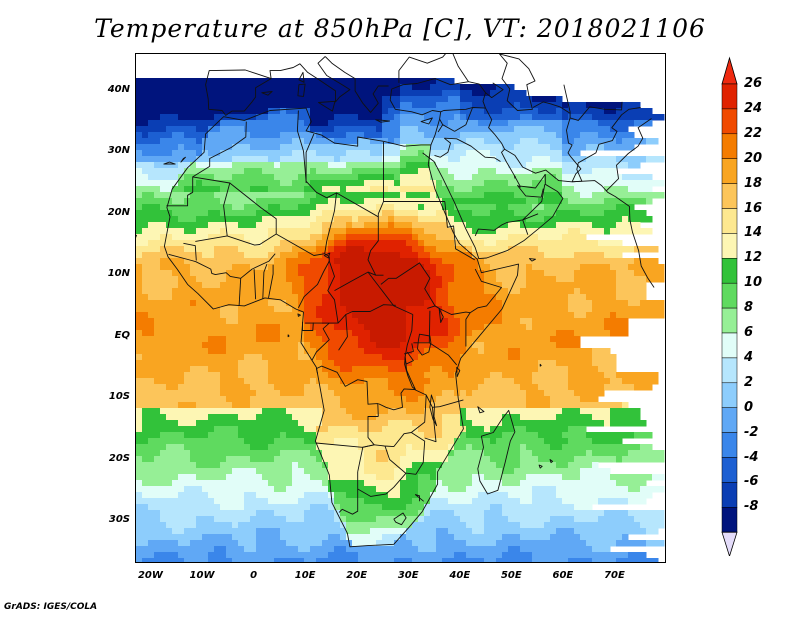  What do you see at coordinates (51, 607) in the screenshot?
I see `credit-text: GrADS: IGES/COLA` at bounding box center [51, 607].